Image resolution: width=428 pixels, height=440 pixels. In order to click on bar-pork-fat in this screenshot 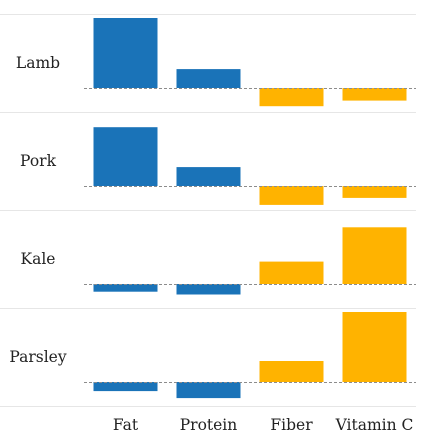, I will do `click(125, 156)`.